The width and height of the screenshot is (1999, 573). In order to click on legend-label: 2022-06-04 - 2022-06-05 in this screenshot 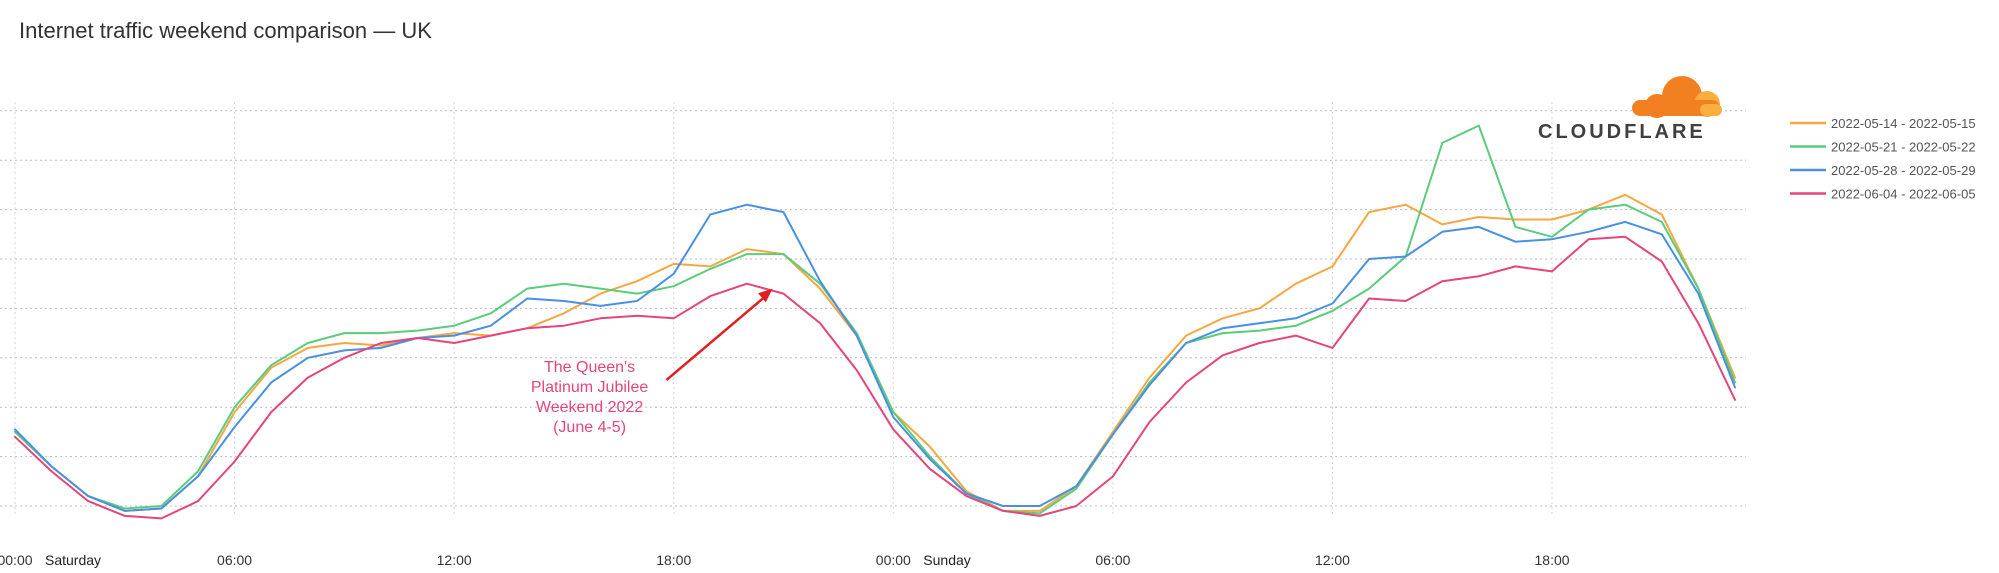, I will do `click(1903, 194)`.